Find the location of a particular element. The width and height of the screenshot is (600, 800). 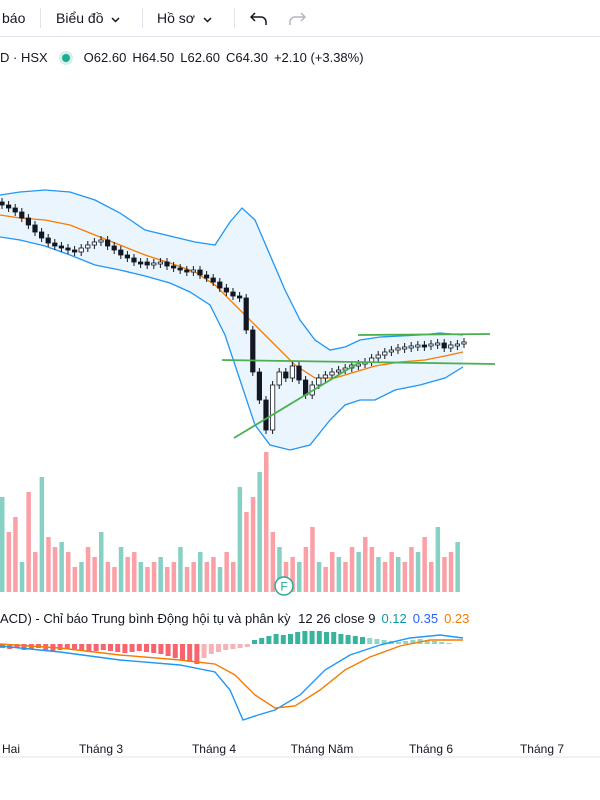

profile-menu-button: Hồ sơ is located at coordinates (184, 18).